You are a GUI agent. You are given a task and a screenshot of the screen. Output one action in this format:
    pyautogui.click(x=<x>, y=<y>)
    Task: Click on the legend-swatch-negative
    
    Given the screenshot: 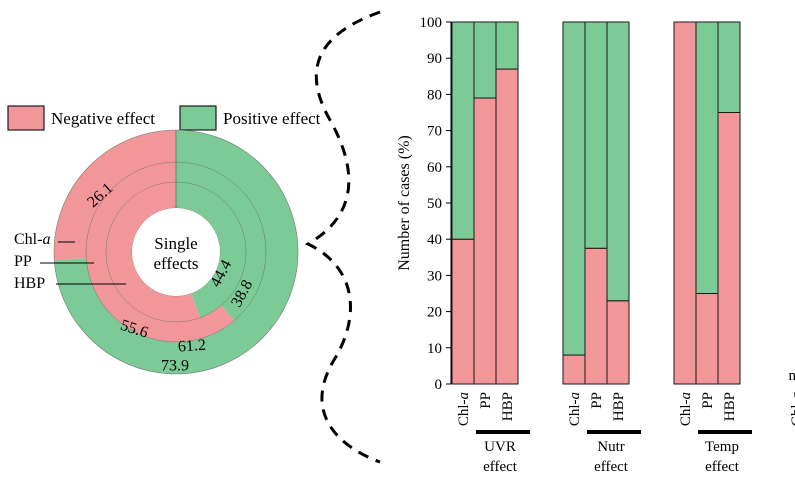 What is the action you would take?
    pyautogui.click(x=26, y=118)
    